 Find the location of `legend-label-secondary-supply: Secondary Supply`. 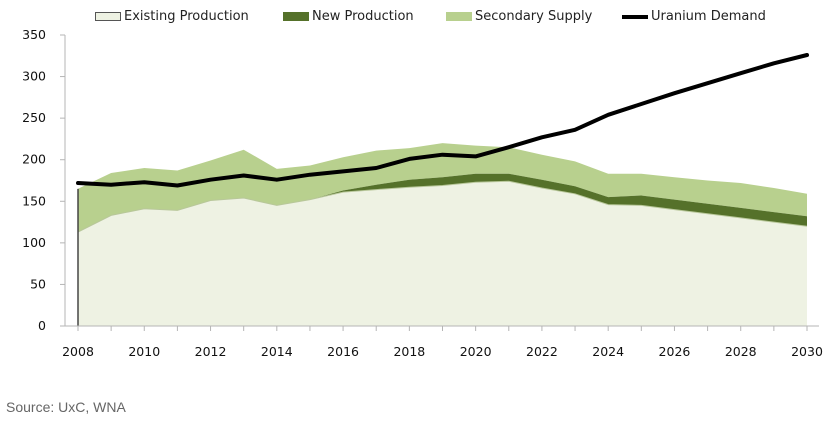

legend-label-secondary-supply: Secondary Supply is located at coordinates (534, 16).